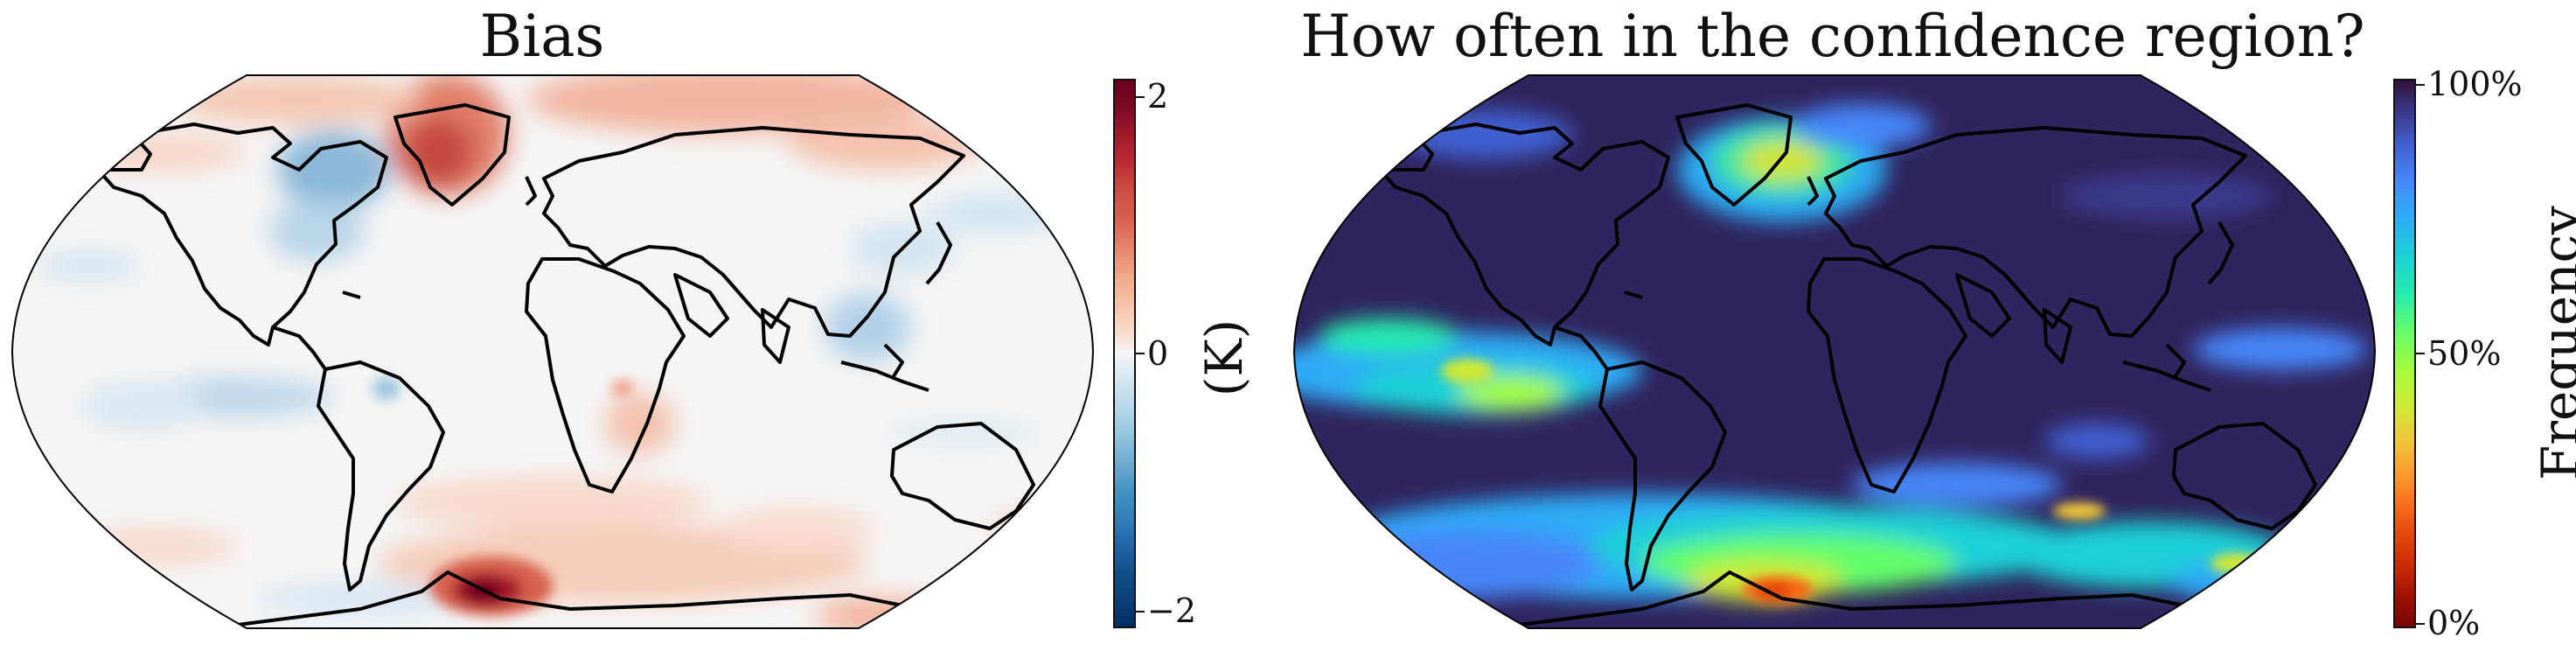 This screenshot has width=2576, height=658. What do you see at coordinates (1124, 353) in the screenshot?
I see `bias-colorbar` at bounding box center [1124, 353].